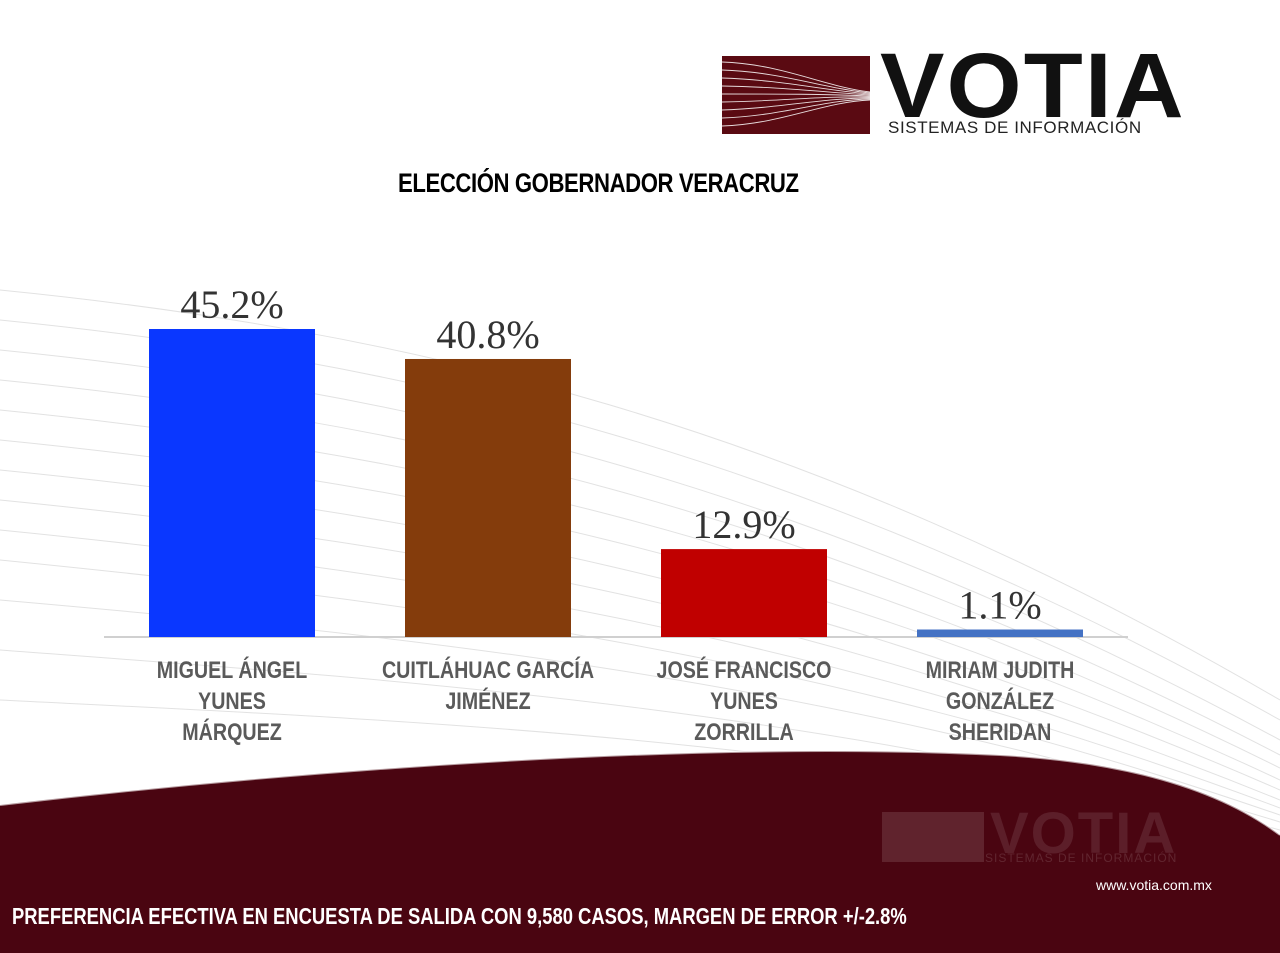 The width and height of the screenshot is (1280, 953). I want to click on data-label-4: 1.1%, so click(999, 605).